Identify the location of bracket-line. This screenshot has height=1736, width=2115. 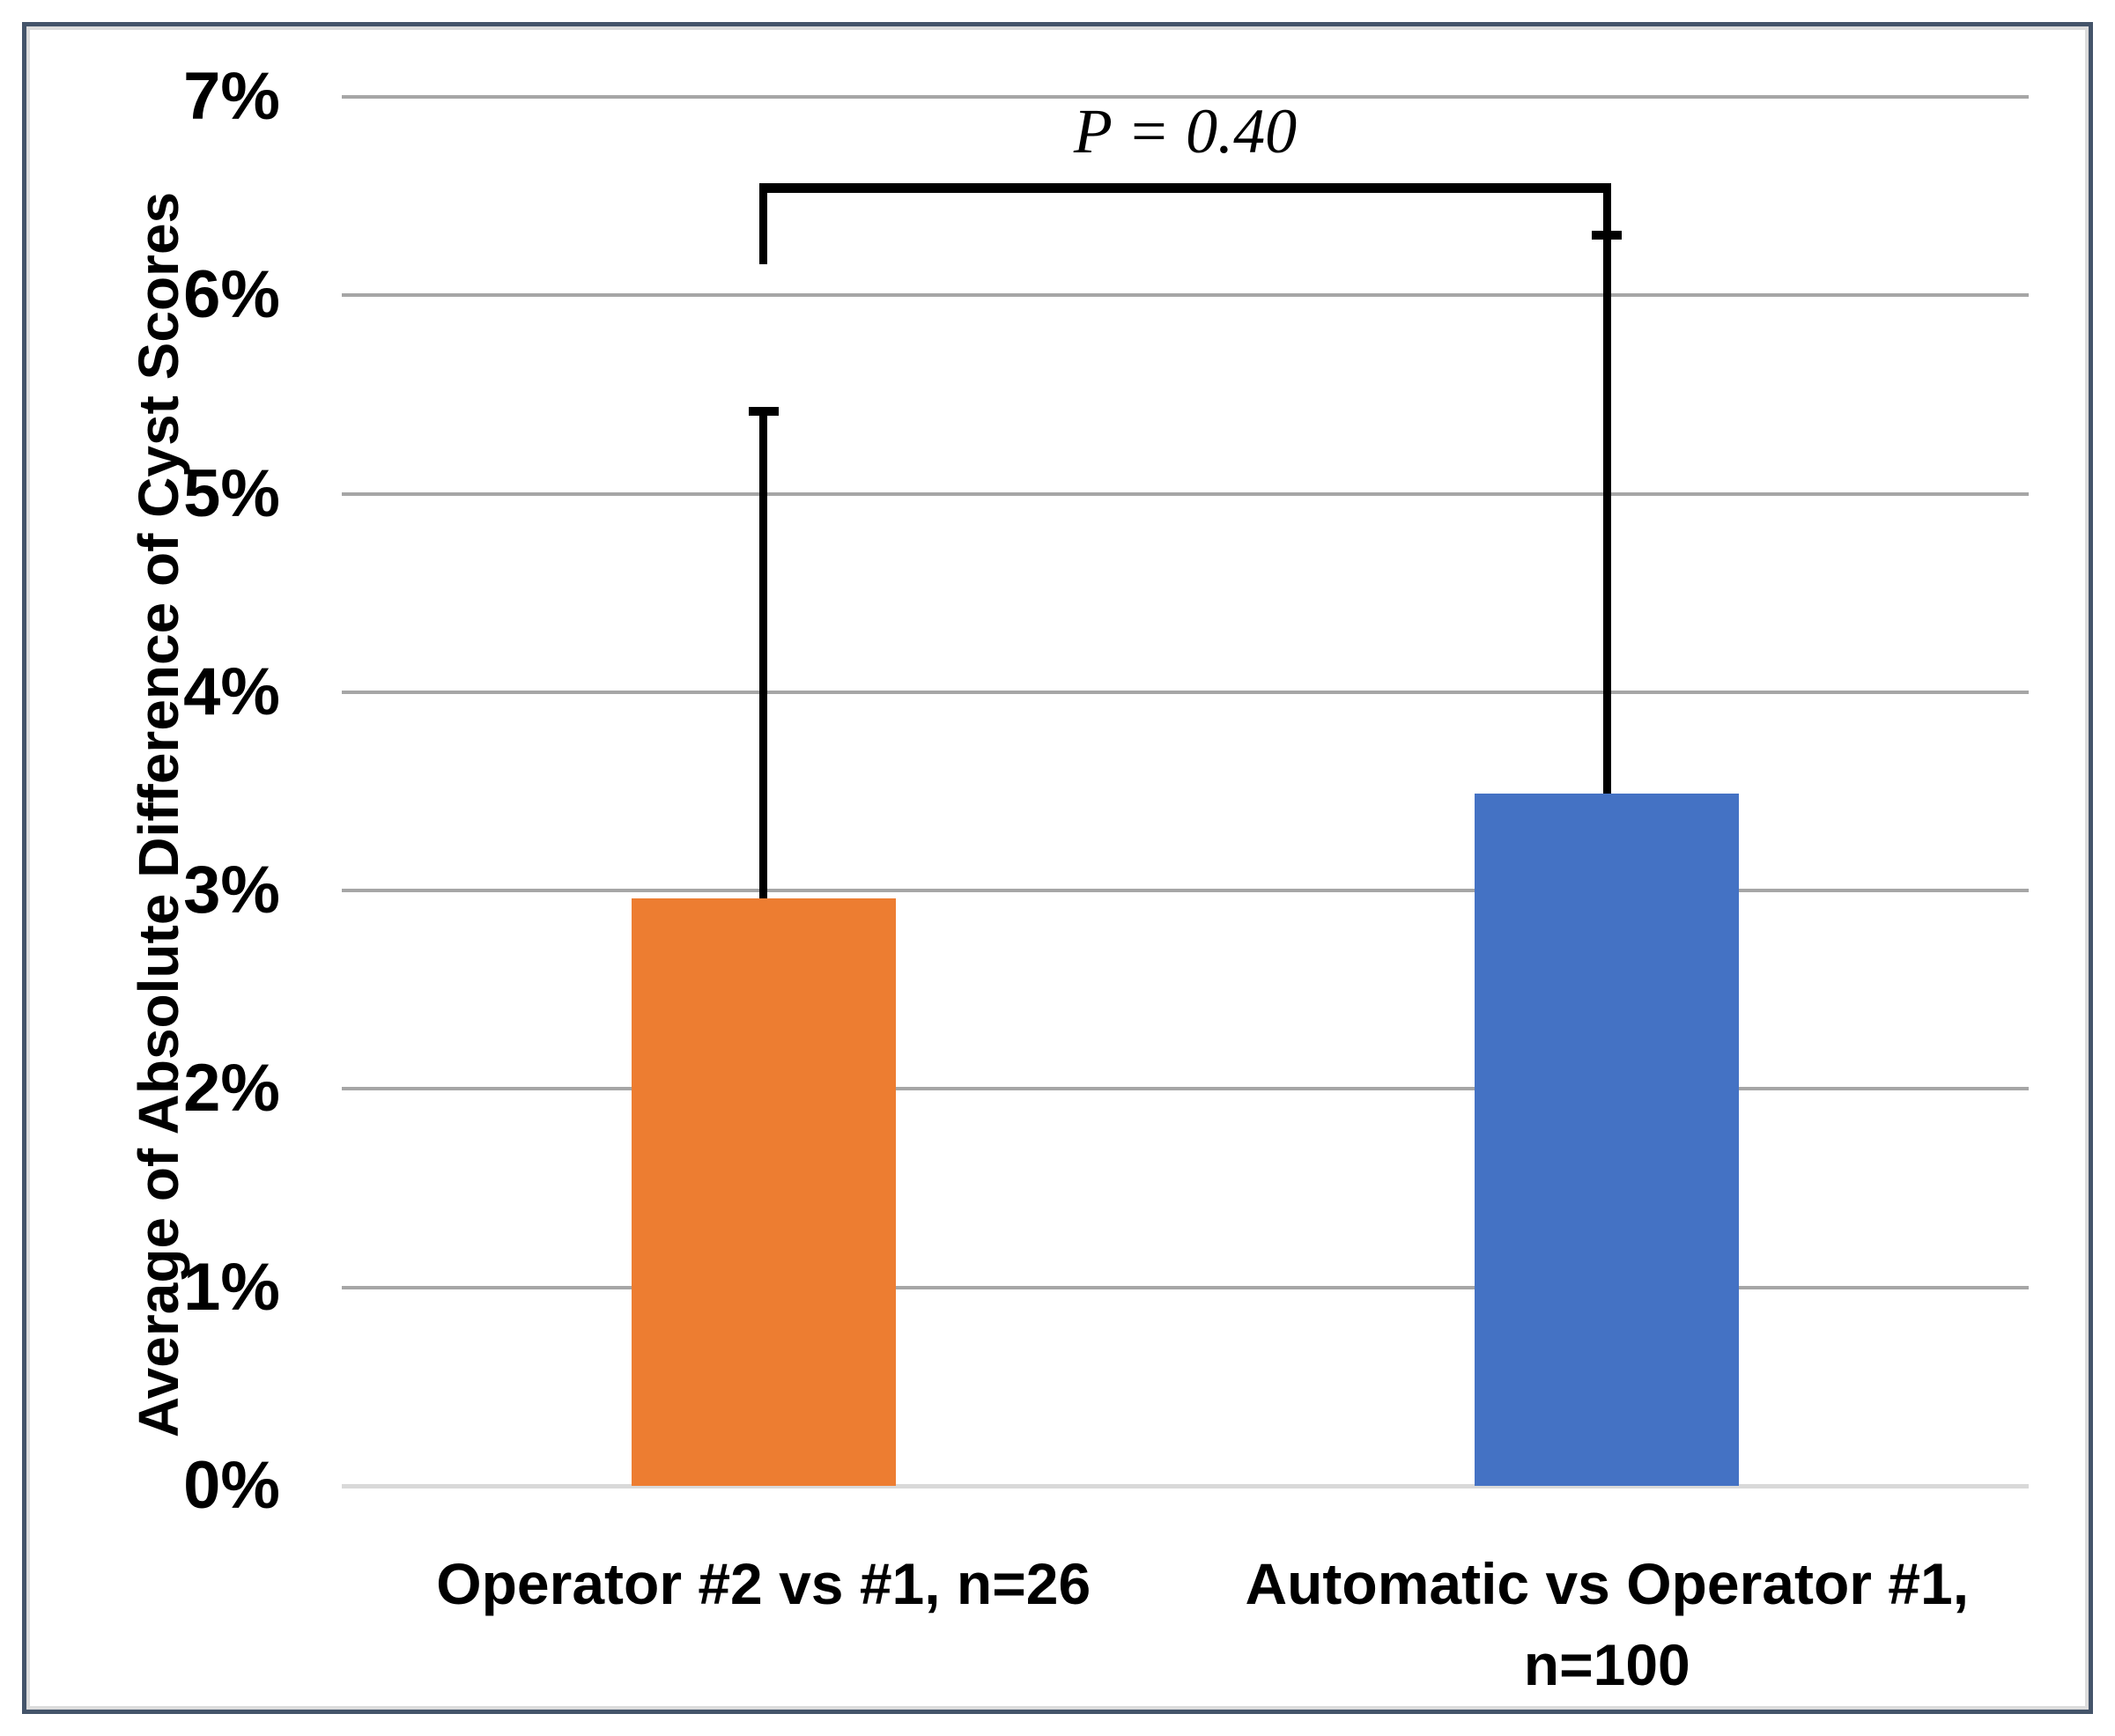
(1185, 188).